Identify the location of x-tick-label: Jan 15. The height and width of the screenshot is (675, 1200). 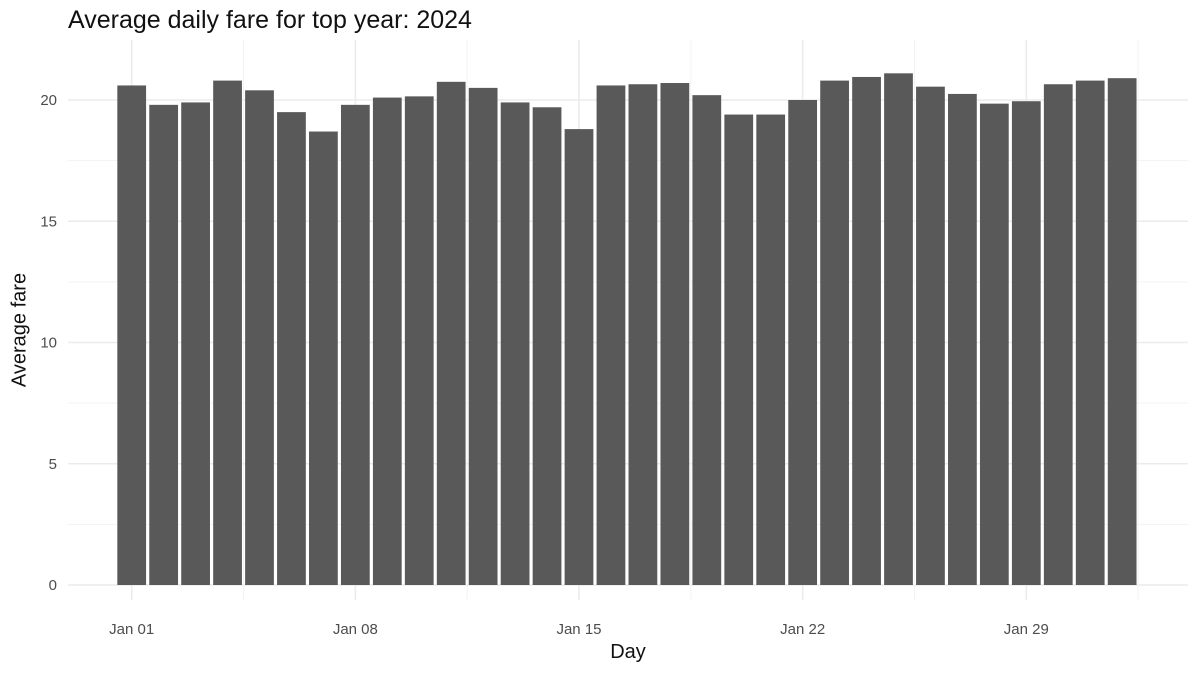
(578, 629).